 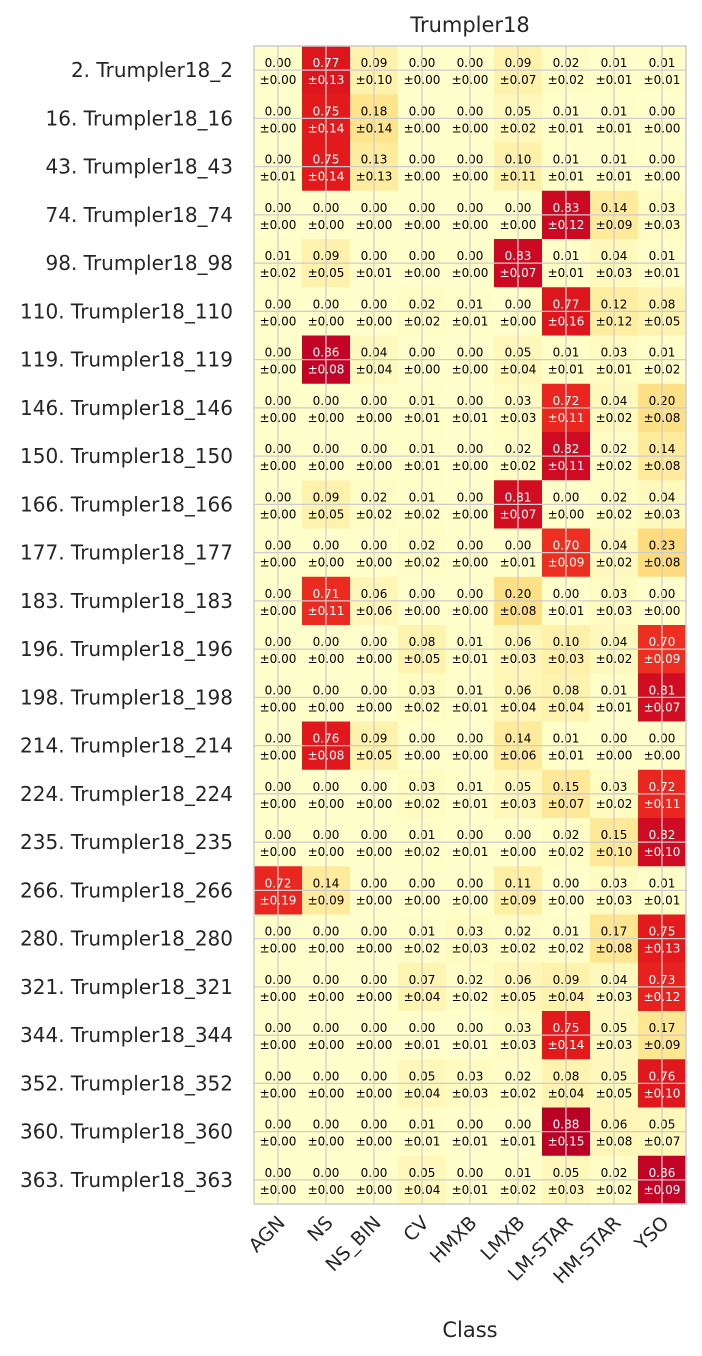 What do you see at coordinates (469, 25) in the screenshot?
I see `chart-title: Trumpler18` at bounding box center [469, 25].